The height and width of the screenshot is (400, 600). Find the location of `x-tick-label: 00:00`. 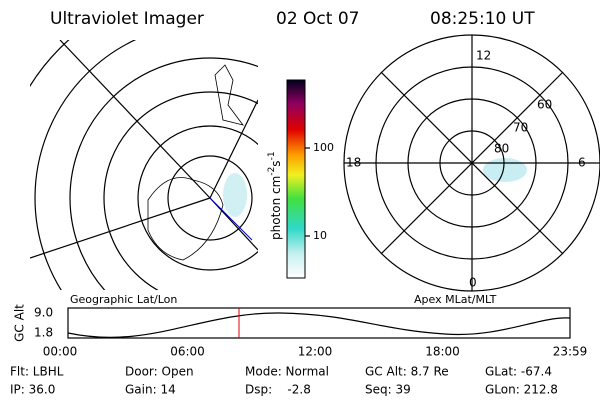

x-tick-label: 00:00 is located at coordinates (60, 352).